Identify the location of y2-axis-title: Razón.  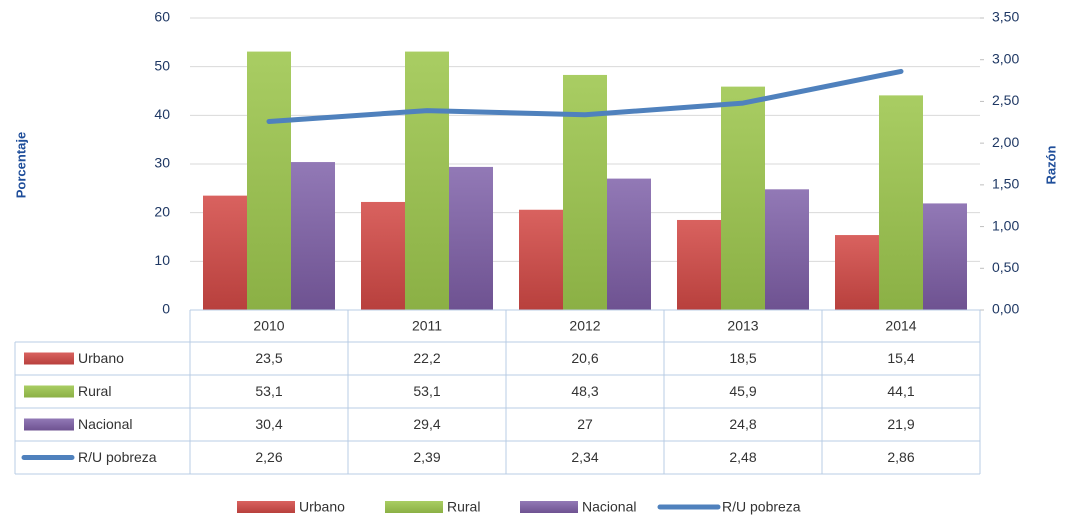
(1050, 164).